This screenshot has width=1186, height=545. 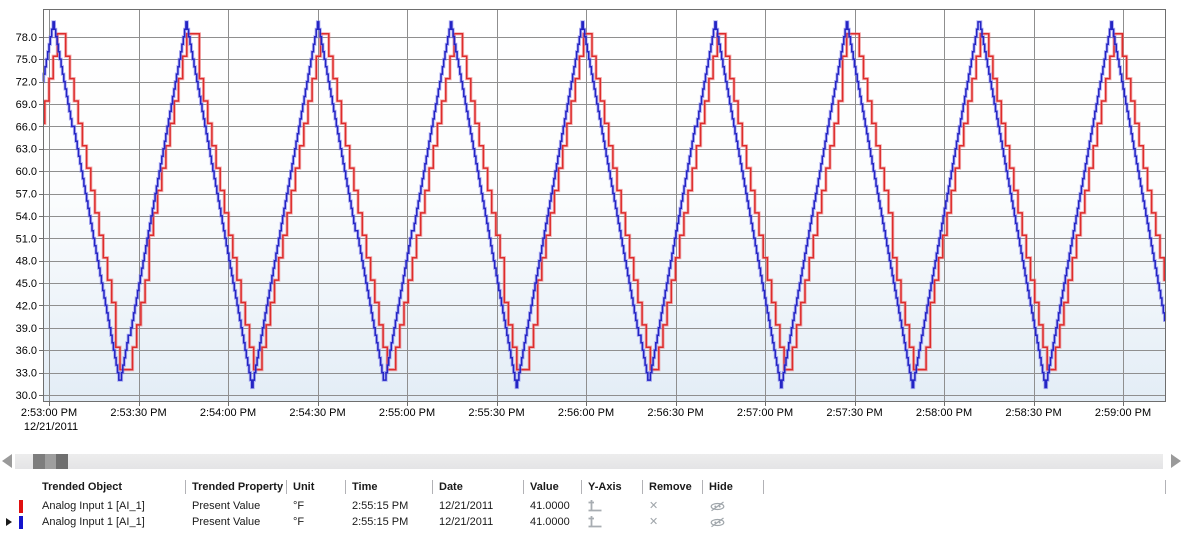 What do you see at coordinates (965, 487) in the screenshot?
I see `header-filler` at bounding box center [965, 487].